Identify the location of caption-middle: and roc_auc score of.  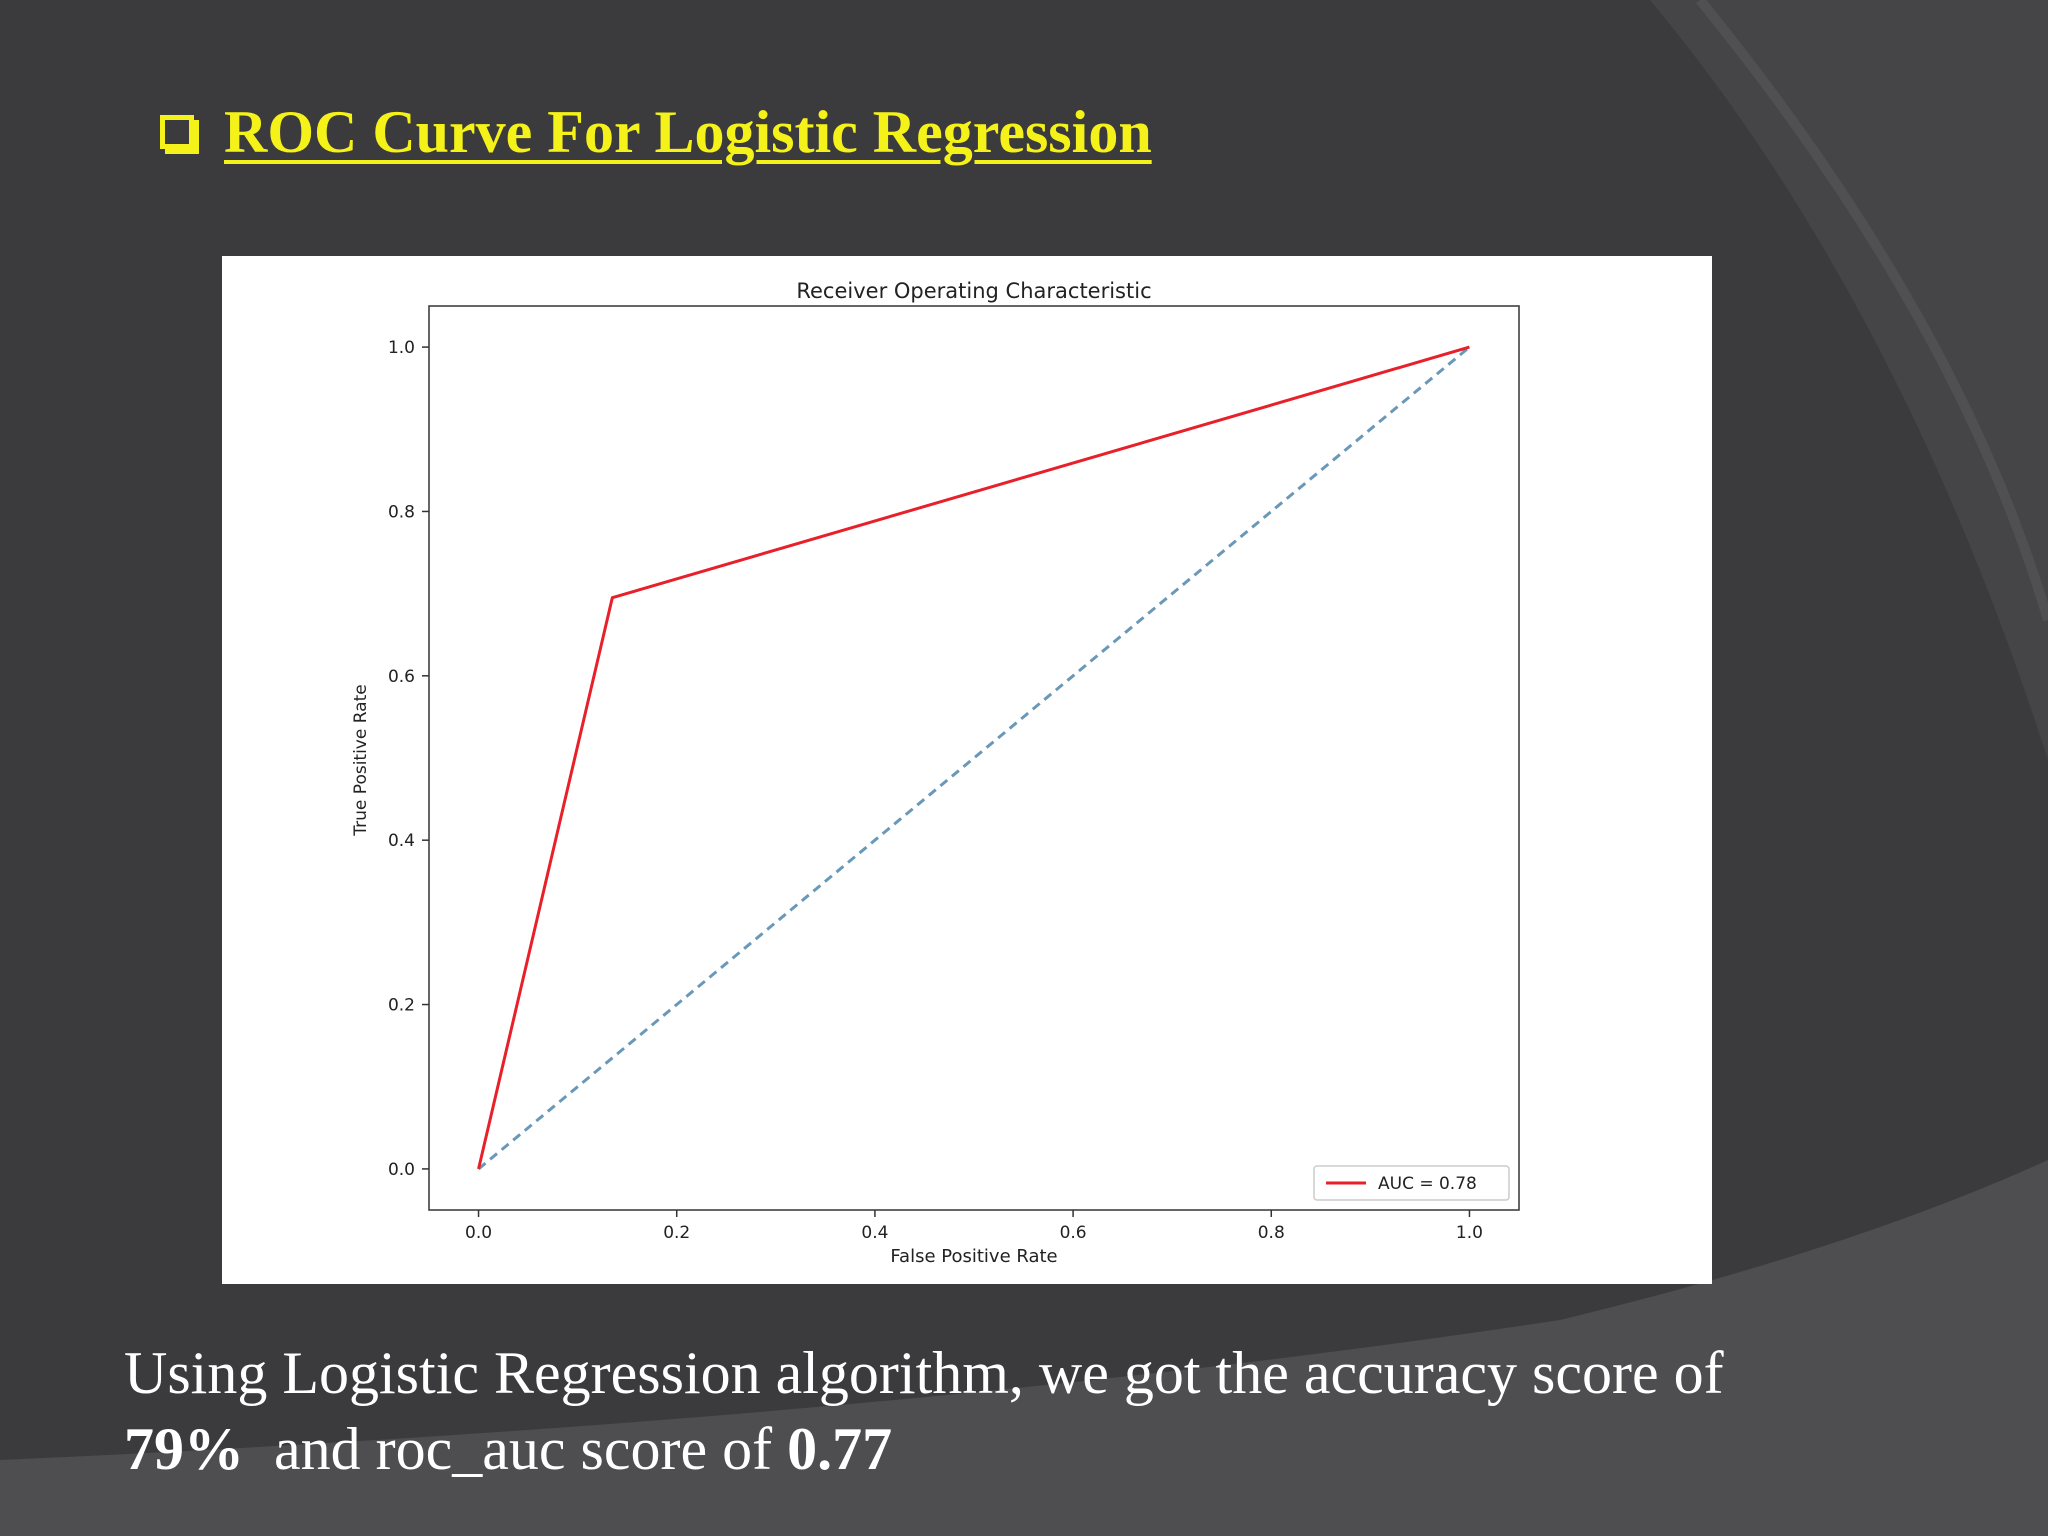
(523, 1449).